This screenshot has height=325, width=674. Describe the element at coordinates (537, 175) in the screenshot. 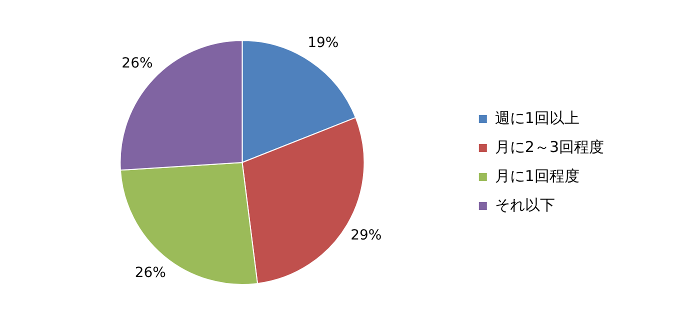

I see `legend-label: 月に1回程度` at that location.